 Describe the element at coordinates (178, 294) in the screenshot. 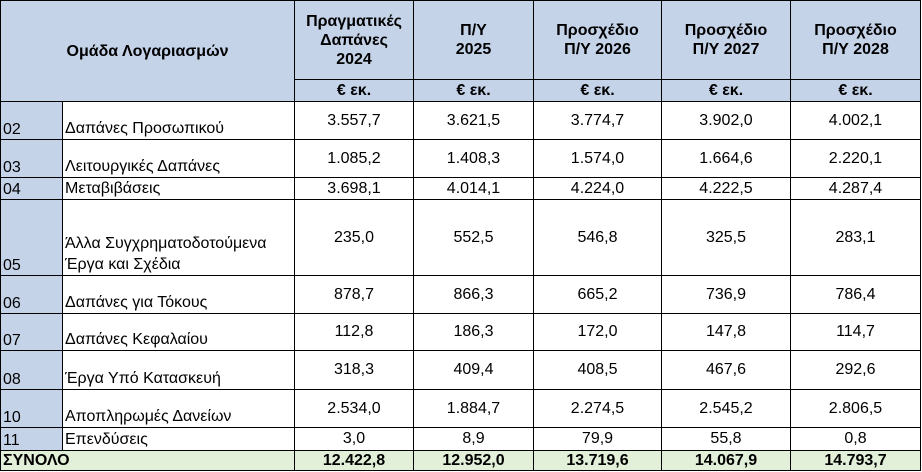

I see `account-name: Δαπάνες για Τόκους` at that location.